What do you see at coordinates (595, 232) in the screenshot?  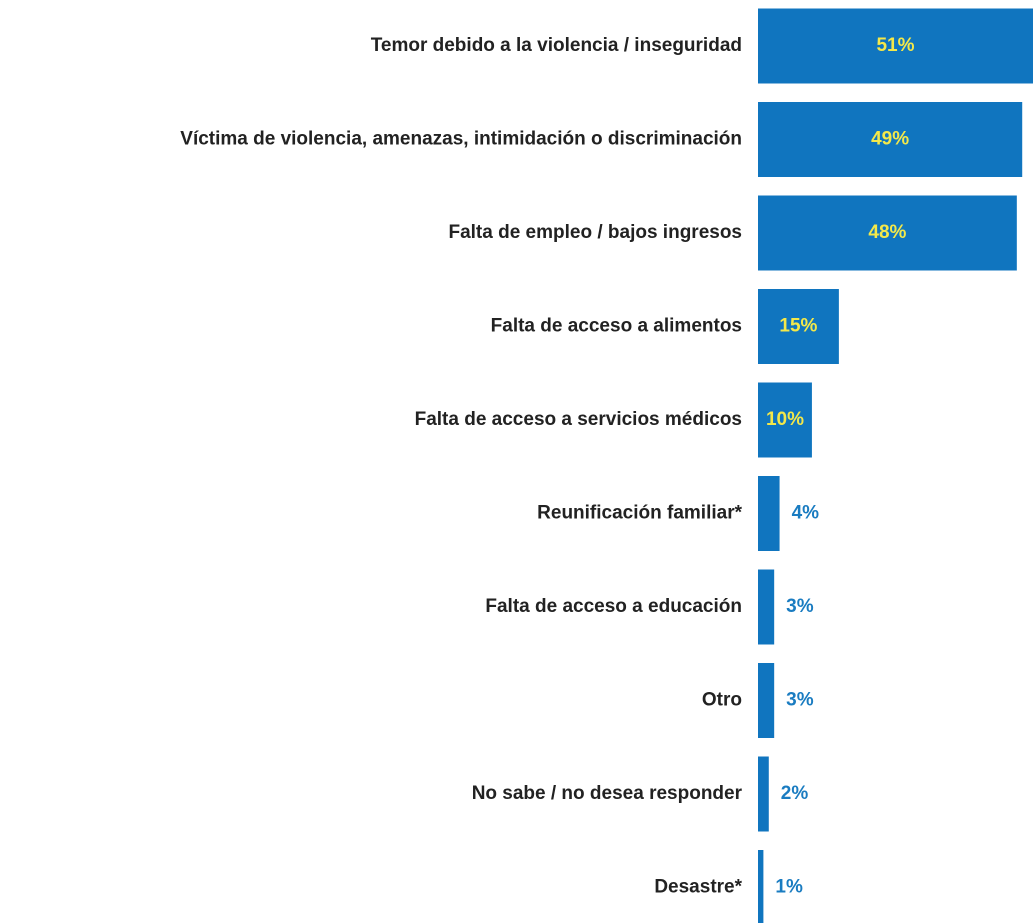 I see `category-label: Falta de empleo / bajos ingresos` at bounding box center [595, 232].